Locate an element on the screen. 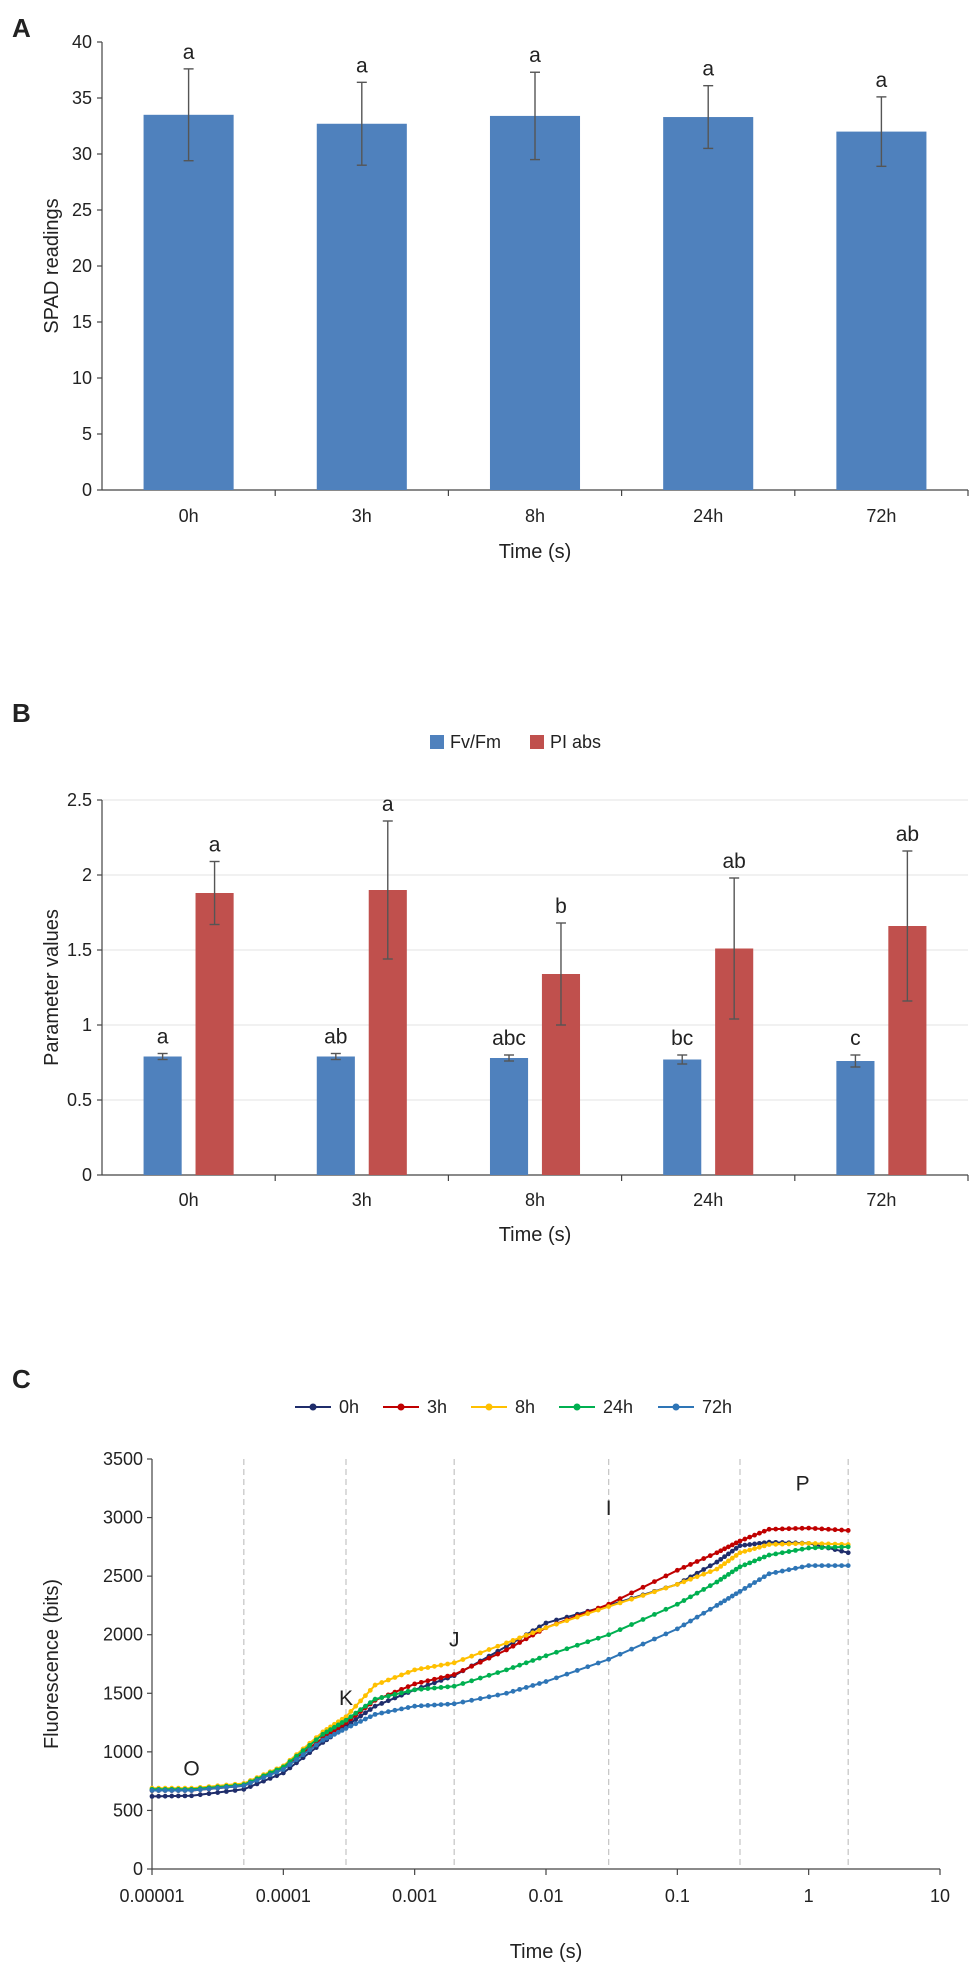 The width and height of the screenshot is (975, 1975). significance-label: ab is located at coordinates (335, 1037).